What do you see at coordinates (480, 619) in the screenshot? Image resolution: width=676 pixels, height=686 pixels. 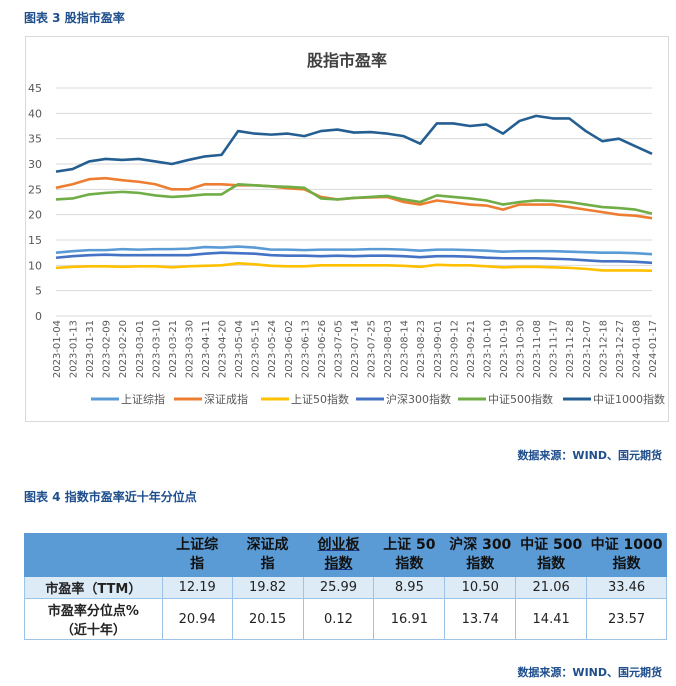 I see `cell: 13.74` at bounding box center [480, 619].